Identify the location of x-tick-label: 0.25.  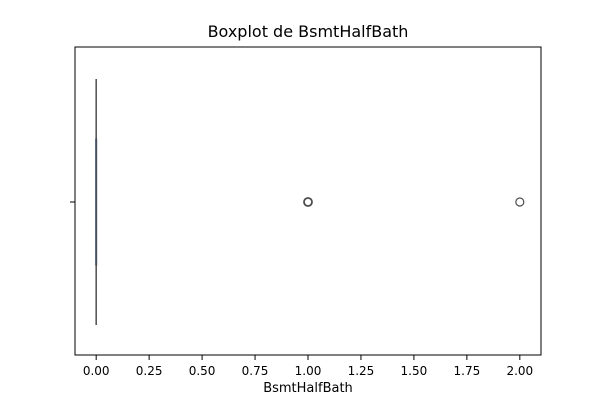
(149, 371).